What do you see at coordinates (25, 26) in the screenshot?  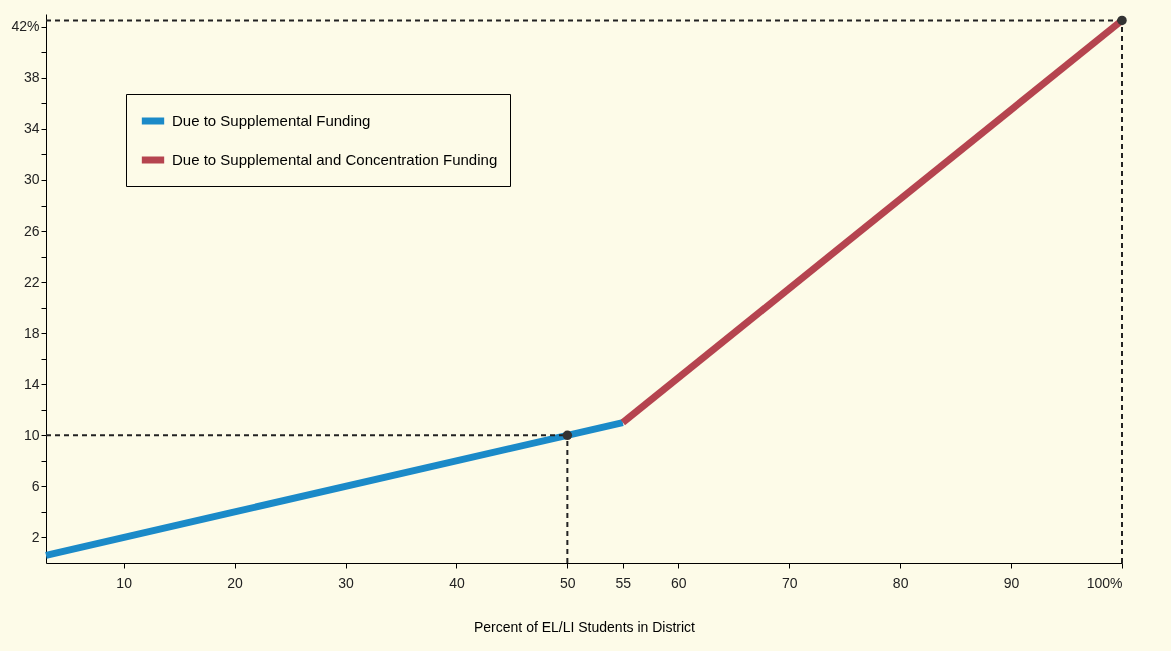 I see `y-tick-label: 42%` at bounding box center [25, 26].